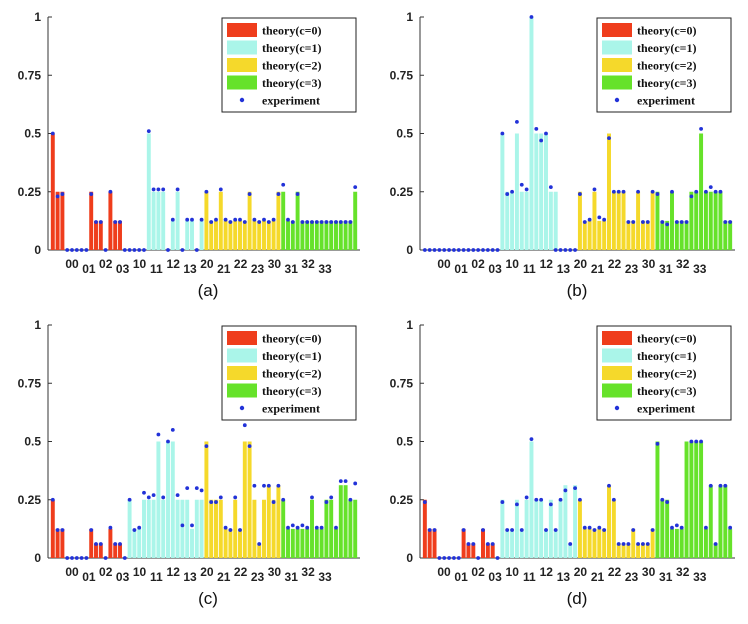 Image resolution: width=748 pixels, height=624 pixels. Describe the element at coordinates (308, 264) in the screenshot. I see `x-category-label: 32` at that location.